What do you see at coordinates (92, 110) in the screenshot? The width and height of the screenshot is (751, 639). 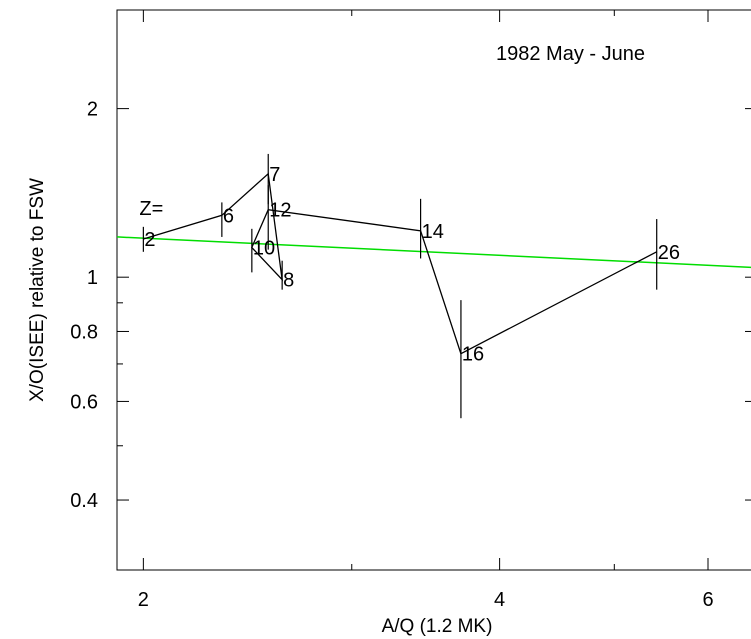 I see `y-tick-label: 2` at bounding box center [92, 110].